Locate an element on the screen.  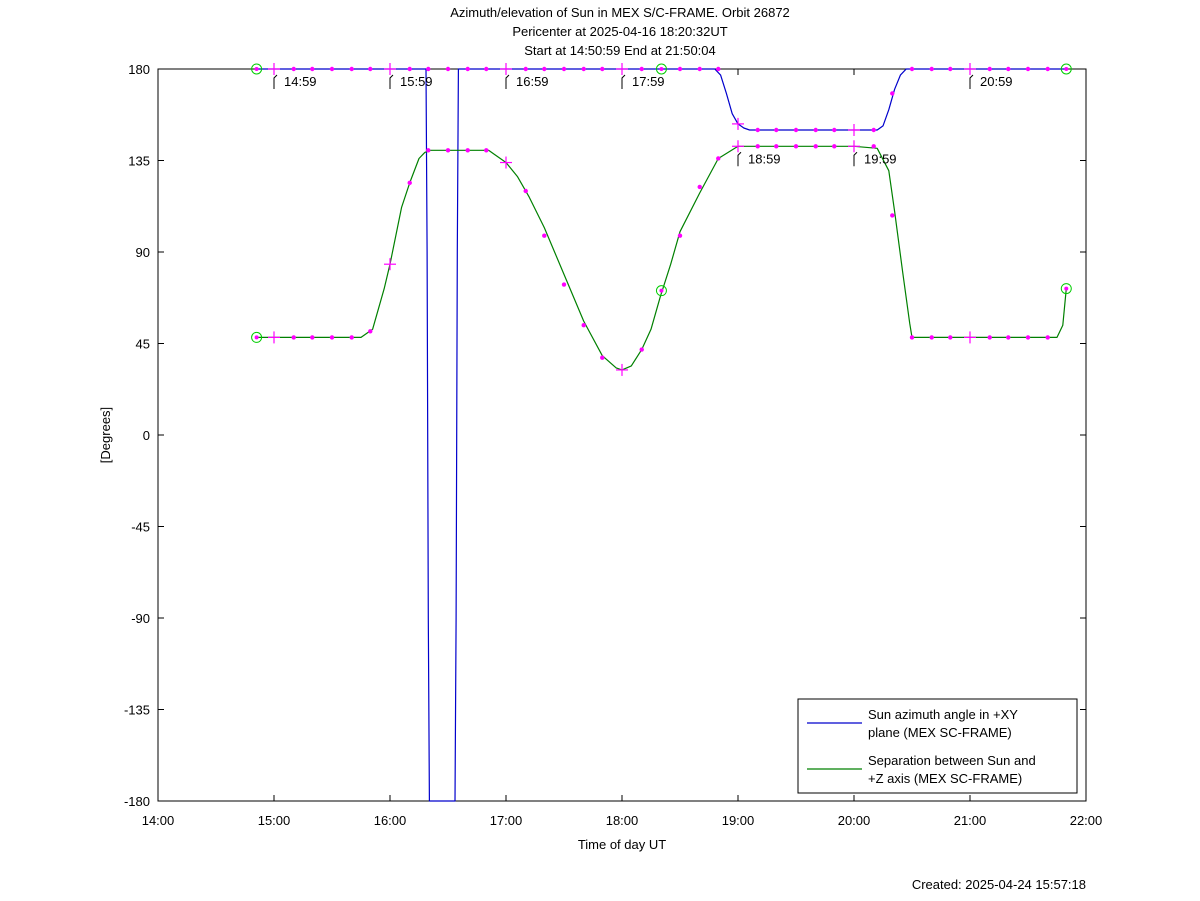
legend-box is located at coordinates (937, 746).